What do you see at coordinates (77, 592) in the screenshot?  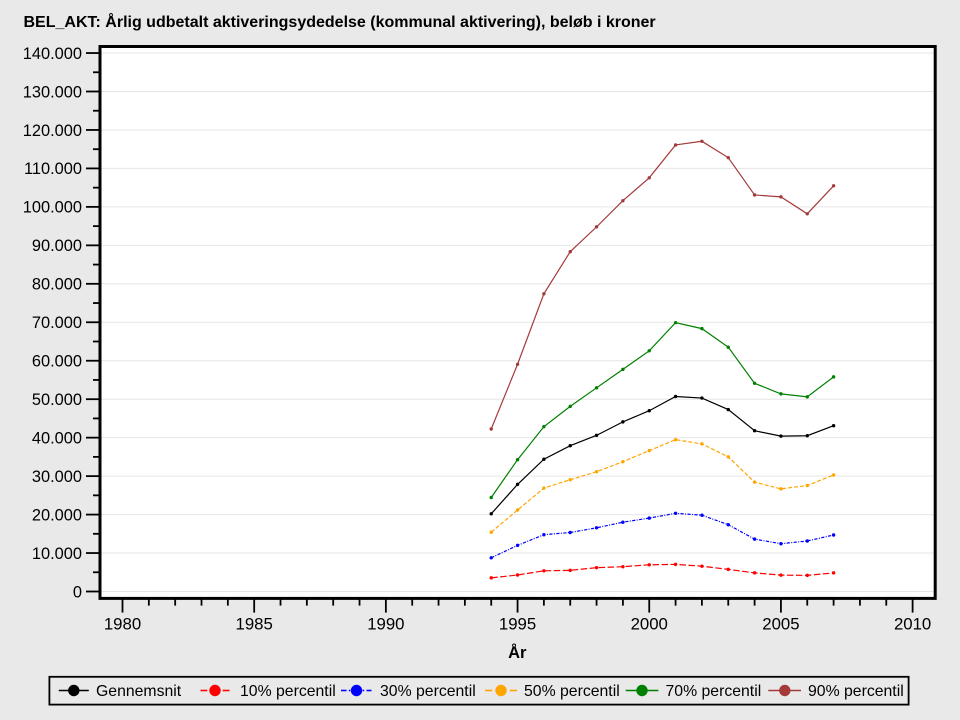 I see `svg-text: 0` at bounding box center [77, 592].